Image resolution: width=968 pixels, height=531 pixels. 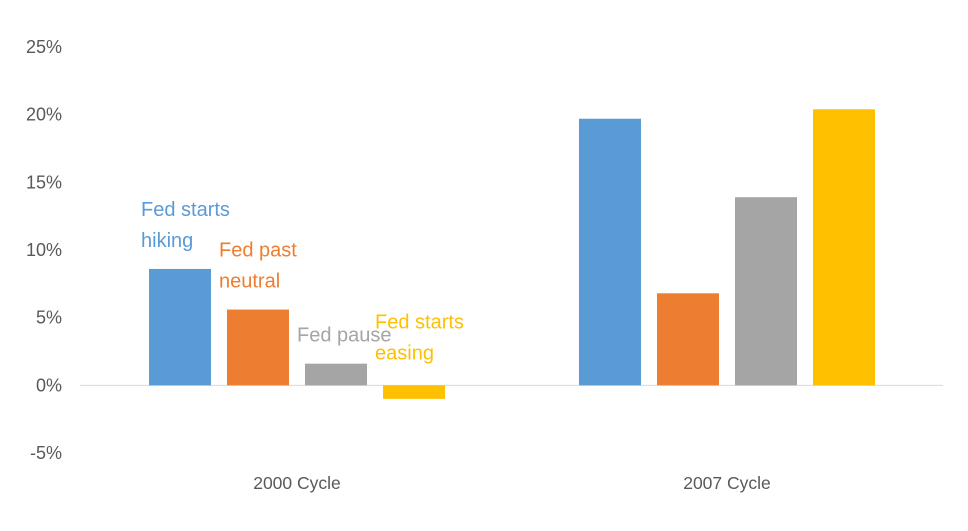 What do you see at coordinates (258, 266) in the screenshot?
I see `series-label: Fed past neutral` at bounding box center [258, 266].